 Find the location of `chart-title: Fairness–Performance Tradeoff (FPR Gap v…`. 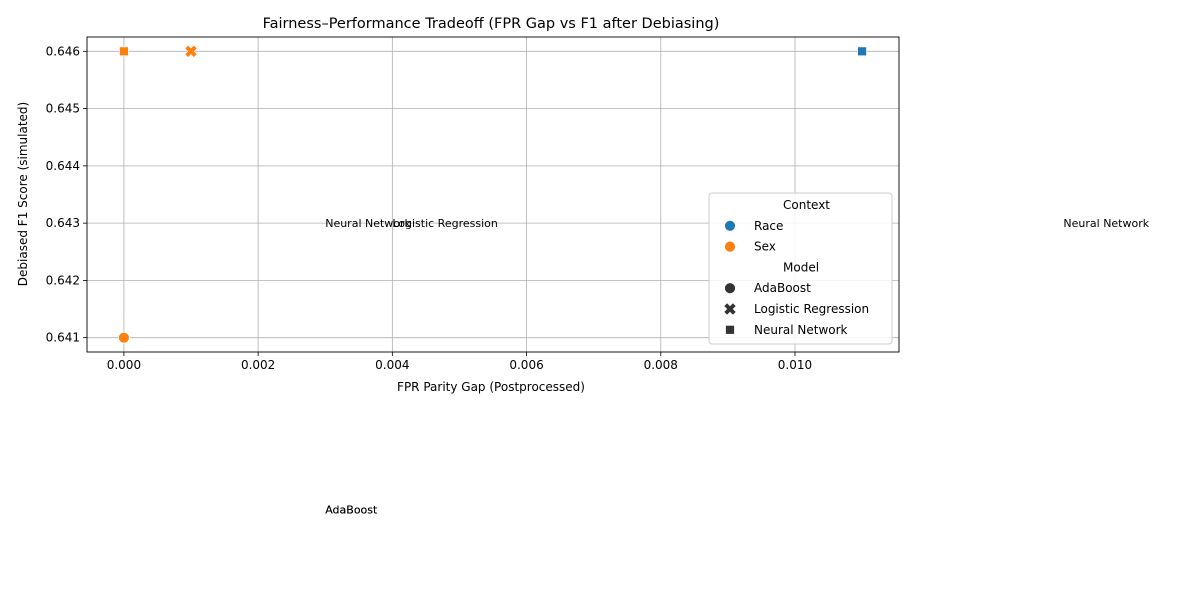

chart-title: Fairness–Performance Tradeoff (FPR Gap v… is located at coordinates (491, 24).